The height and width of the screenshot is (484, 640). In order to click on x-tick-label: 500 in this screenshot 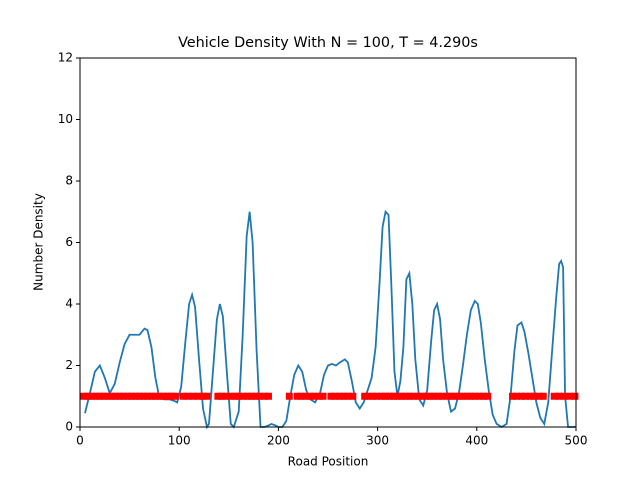, I will do `click(576, 441)`.